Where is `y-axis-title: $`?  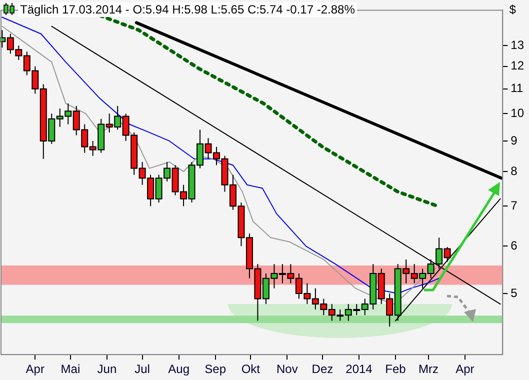 y-axis-title: $ is located at coordinates (512, 9).